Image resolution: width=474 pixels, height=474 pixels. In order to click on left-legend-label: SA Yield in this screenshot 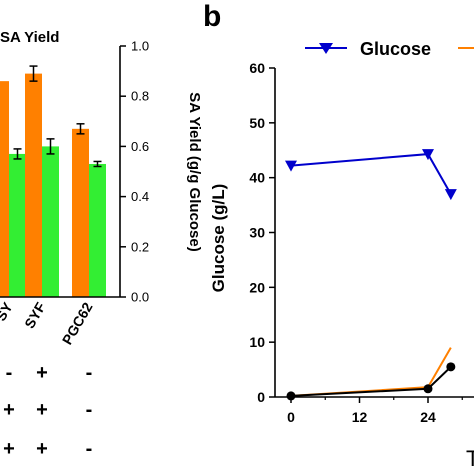, I will do `click(29, 37)`.